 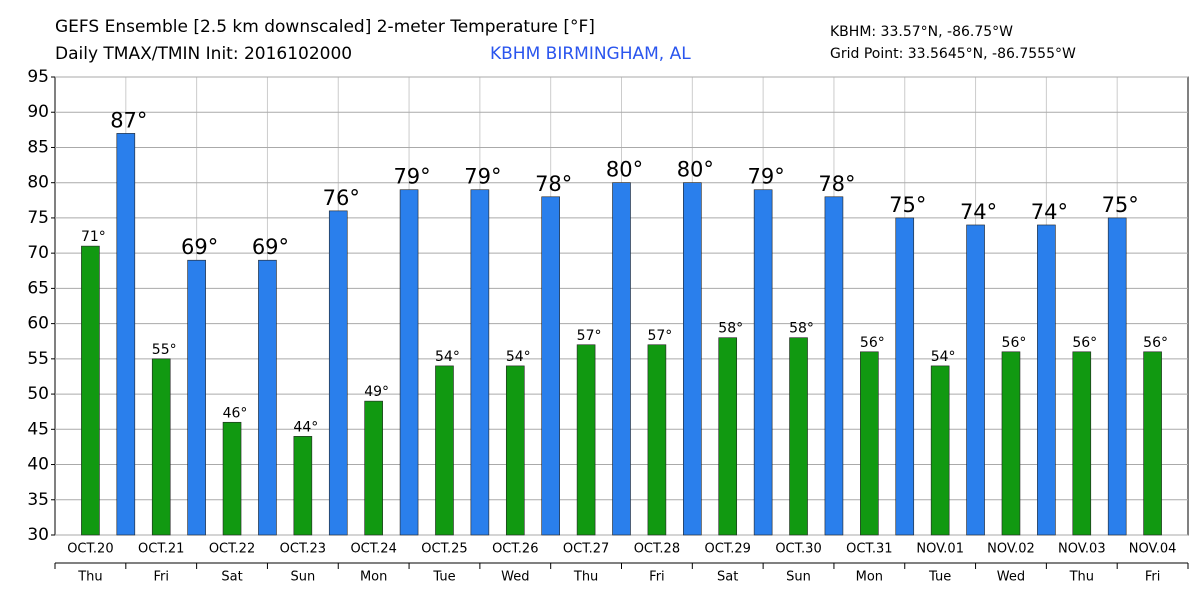 I want to click on value-label: 55°, so click(x=164, y=350).